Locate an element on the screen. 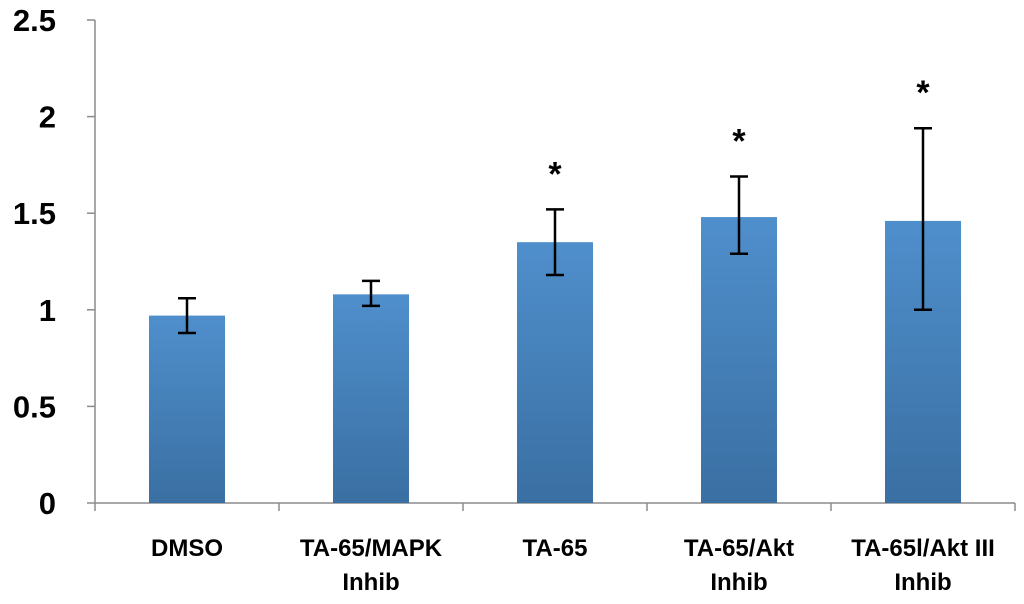 This screenshot has height=604, width=1024. x-tick-label: TA-65/MAPK is located at coordinates (371, 548).